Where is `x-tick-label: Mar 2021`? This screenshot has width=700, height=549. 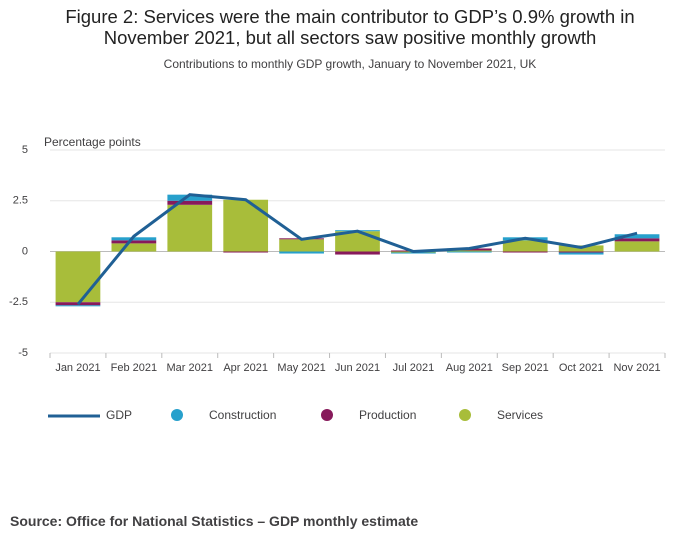
x-tick-label: Mar 2021 is located at coordinates (190, 368).